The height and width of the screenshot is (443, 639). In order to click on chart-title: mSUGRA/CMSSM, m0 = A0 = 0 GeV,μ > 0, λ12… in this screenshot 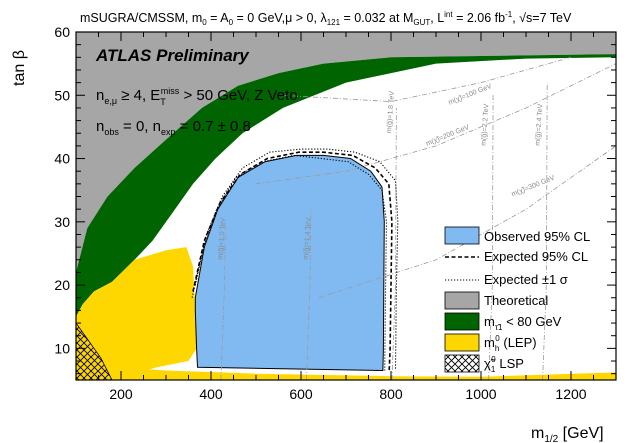, I will do `click(326, 18)`.